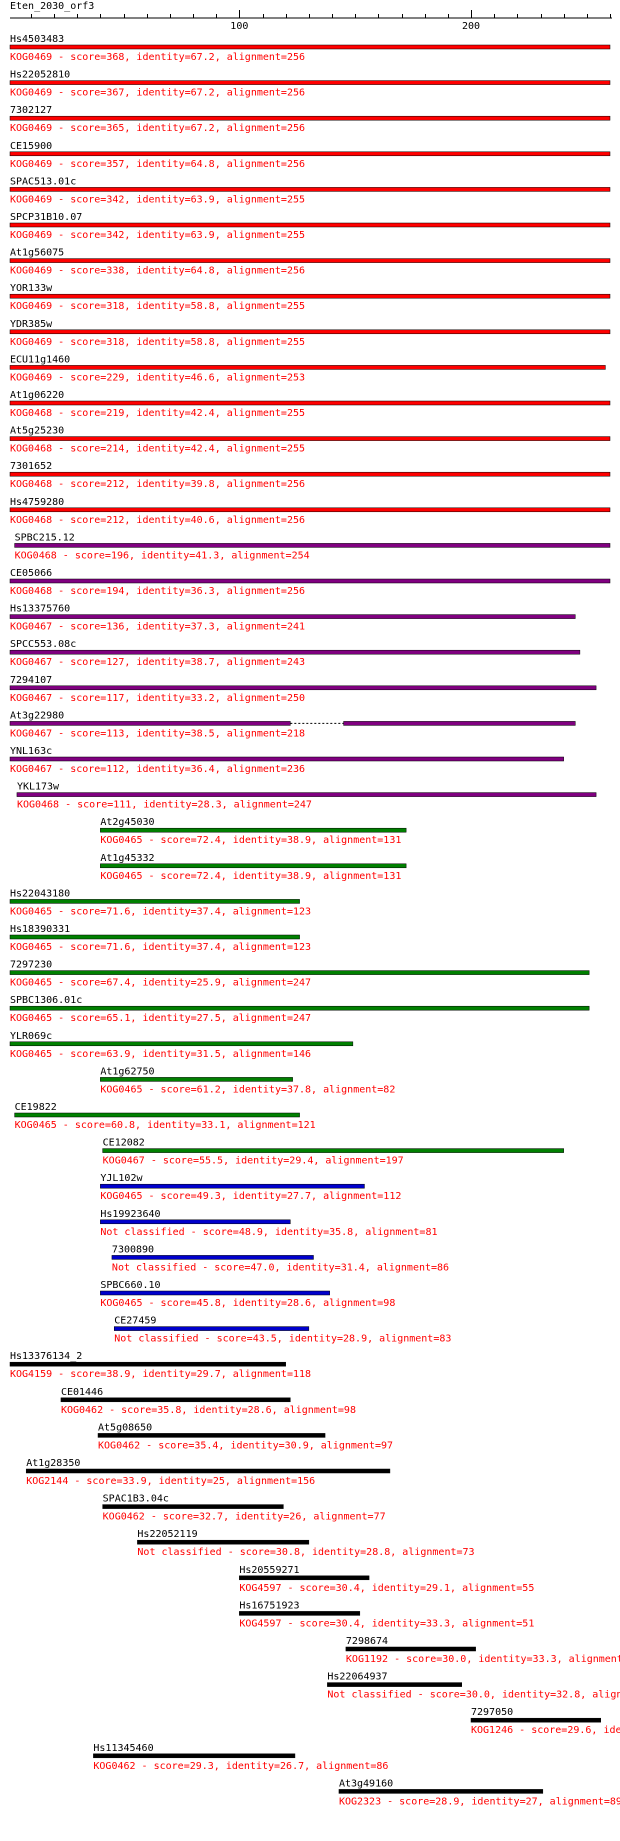  I want to click on hit-name: SPAC513.01c, so click(43, 181).